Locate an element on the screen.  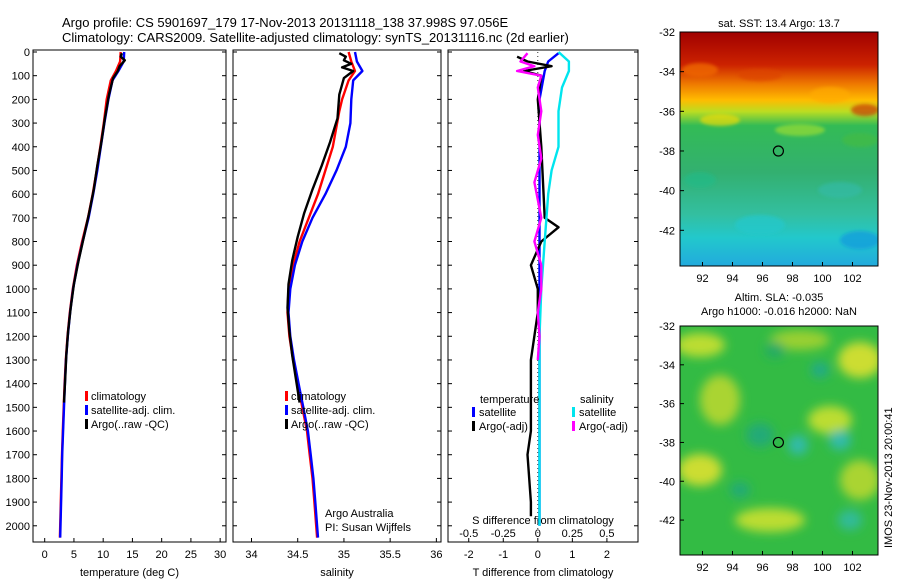
sla-map-ytick-label: -32 is located at coordinates (667, 327).